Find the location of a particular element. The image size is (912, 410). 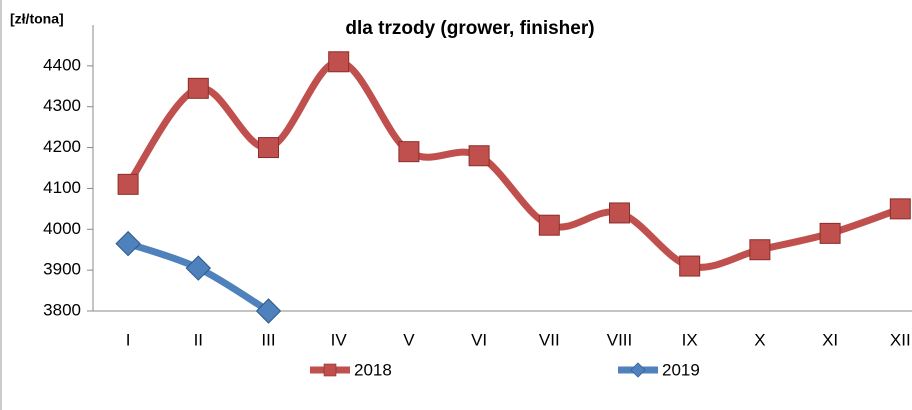

y-tick-label: 3900 is located at coordinates (62, 269).